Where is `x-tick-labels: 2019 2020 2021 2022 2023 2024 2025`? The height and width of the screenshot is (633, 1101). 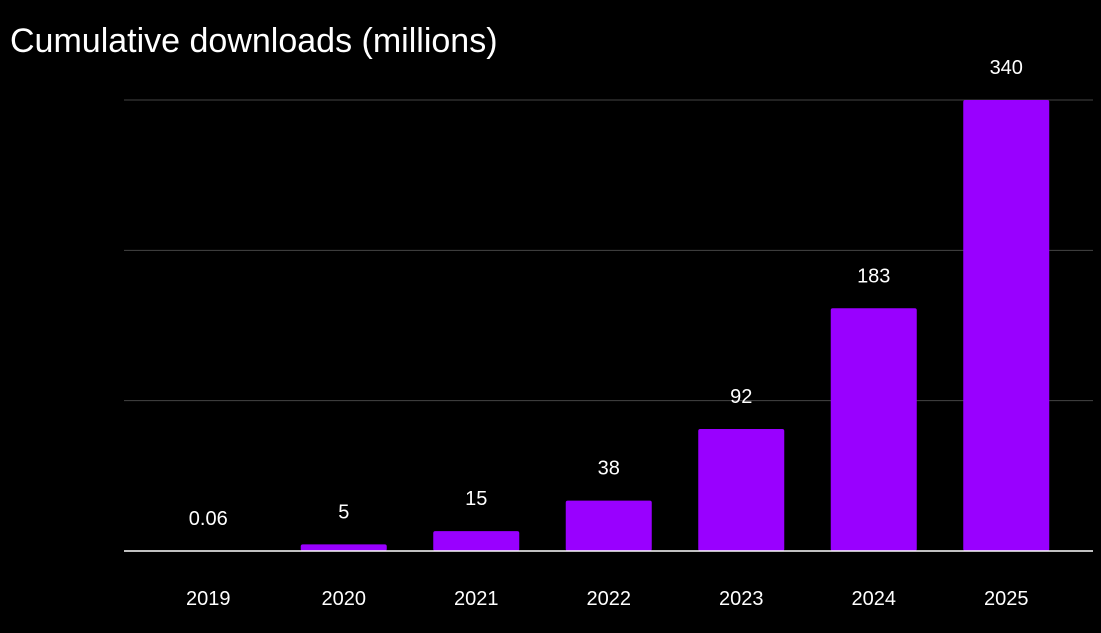 x-tick-labels: 2019 2020 2021 2022 2023 2024 2025 is located at coordinates (607, 599).